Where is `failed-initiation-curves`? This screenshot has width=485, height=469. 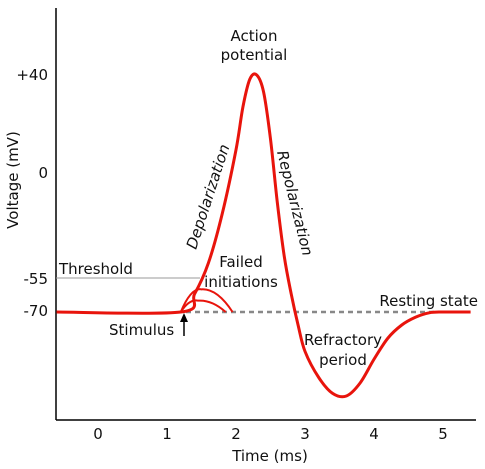
failed-initiation-curves is located at coordinates (206, 300).